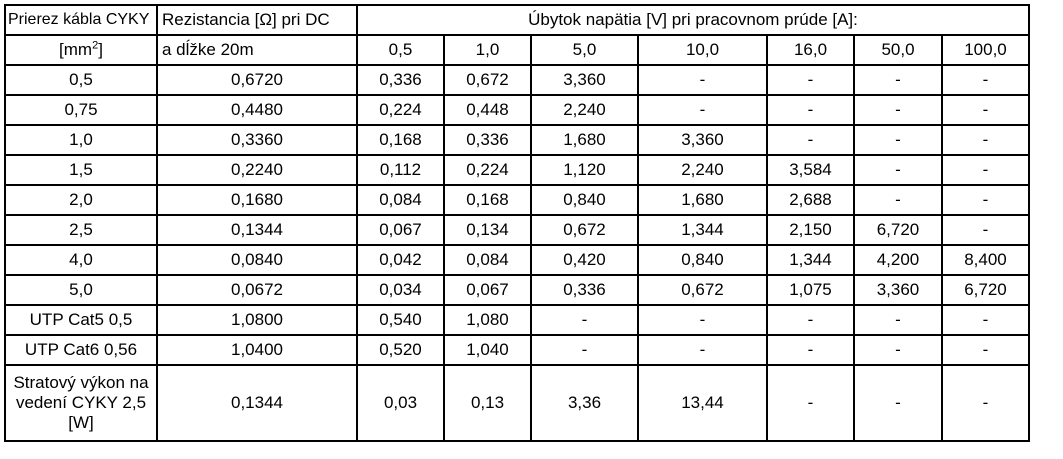 The image size is (1063, 459). I want to click on row-label: UTP Cat6 0,56, so click(81, 350).